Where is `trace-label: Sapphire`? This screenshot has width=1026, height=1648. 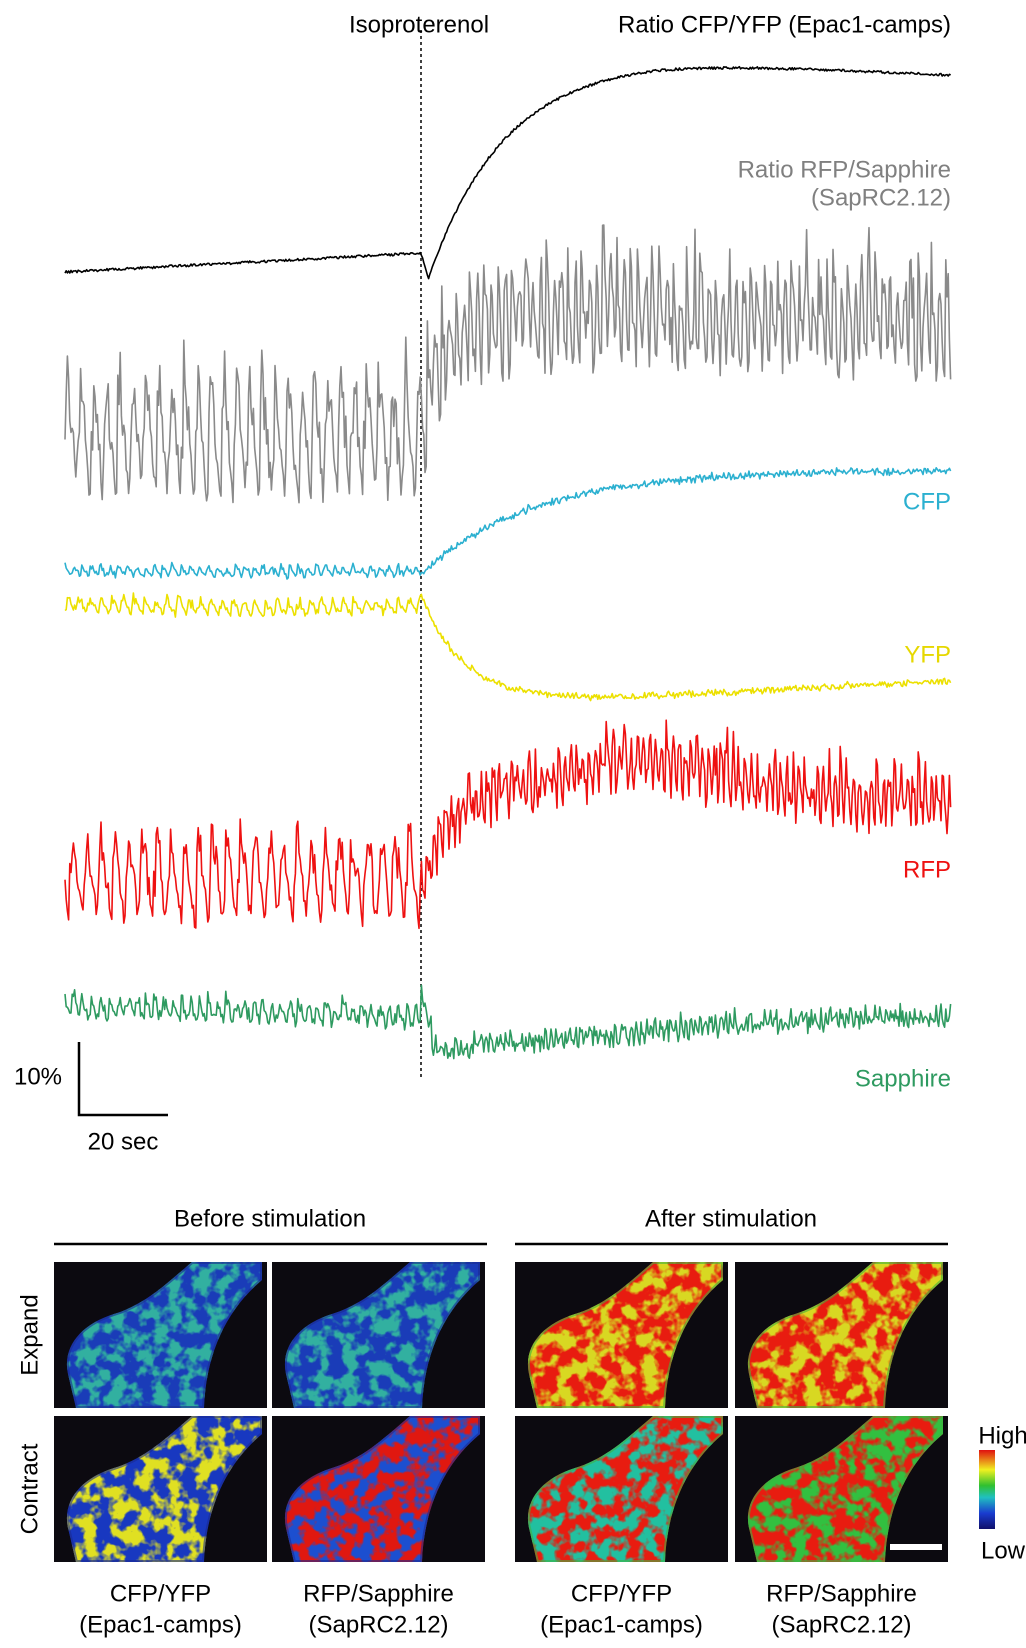
trace-label: Sapphire is located at coordinates (903, 1078).